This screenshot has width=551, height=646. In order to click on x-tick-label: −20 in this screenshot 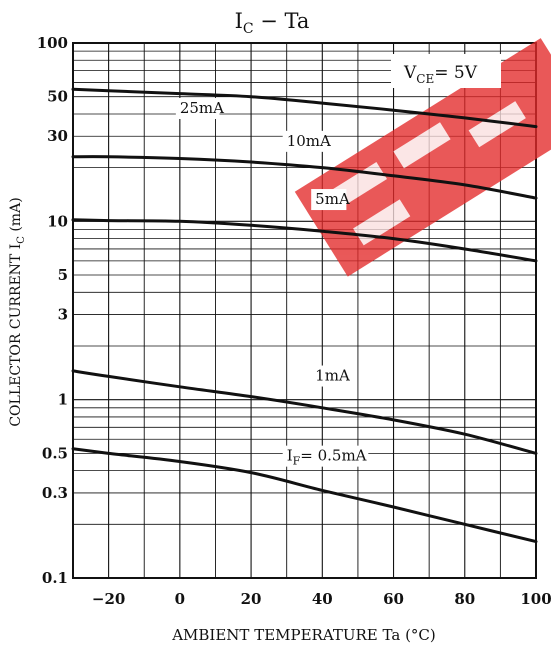, I will do `click(108, 599)`.